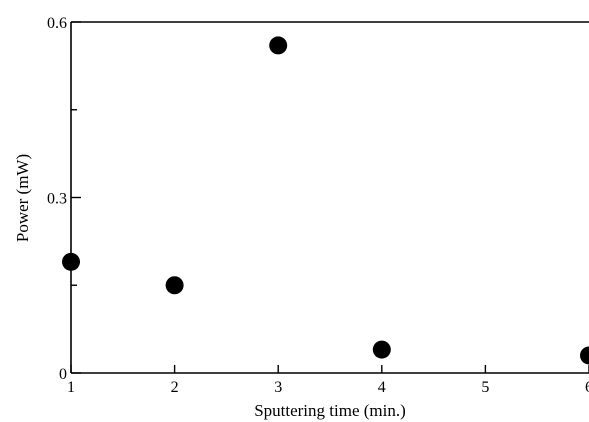  Describe the element at coordinates (278, 387) in the screenshot. I see `x-tick-label: 3` at that location.